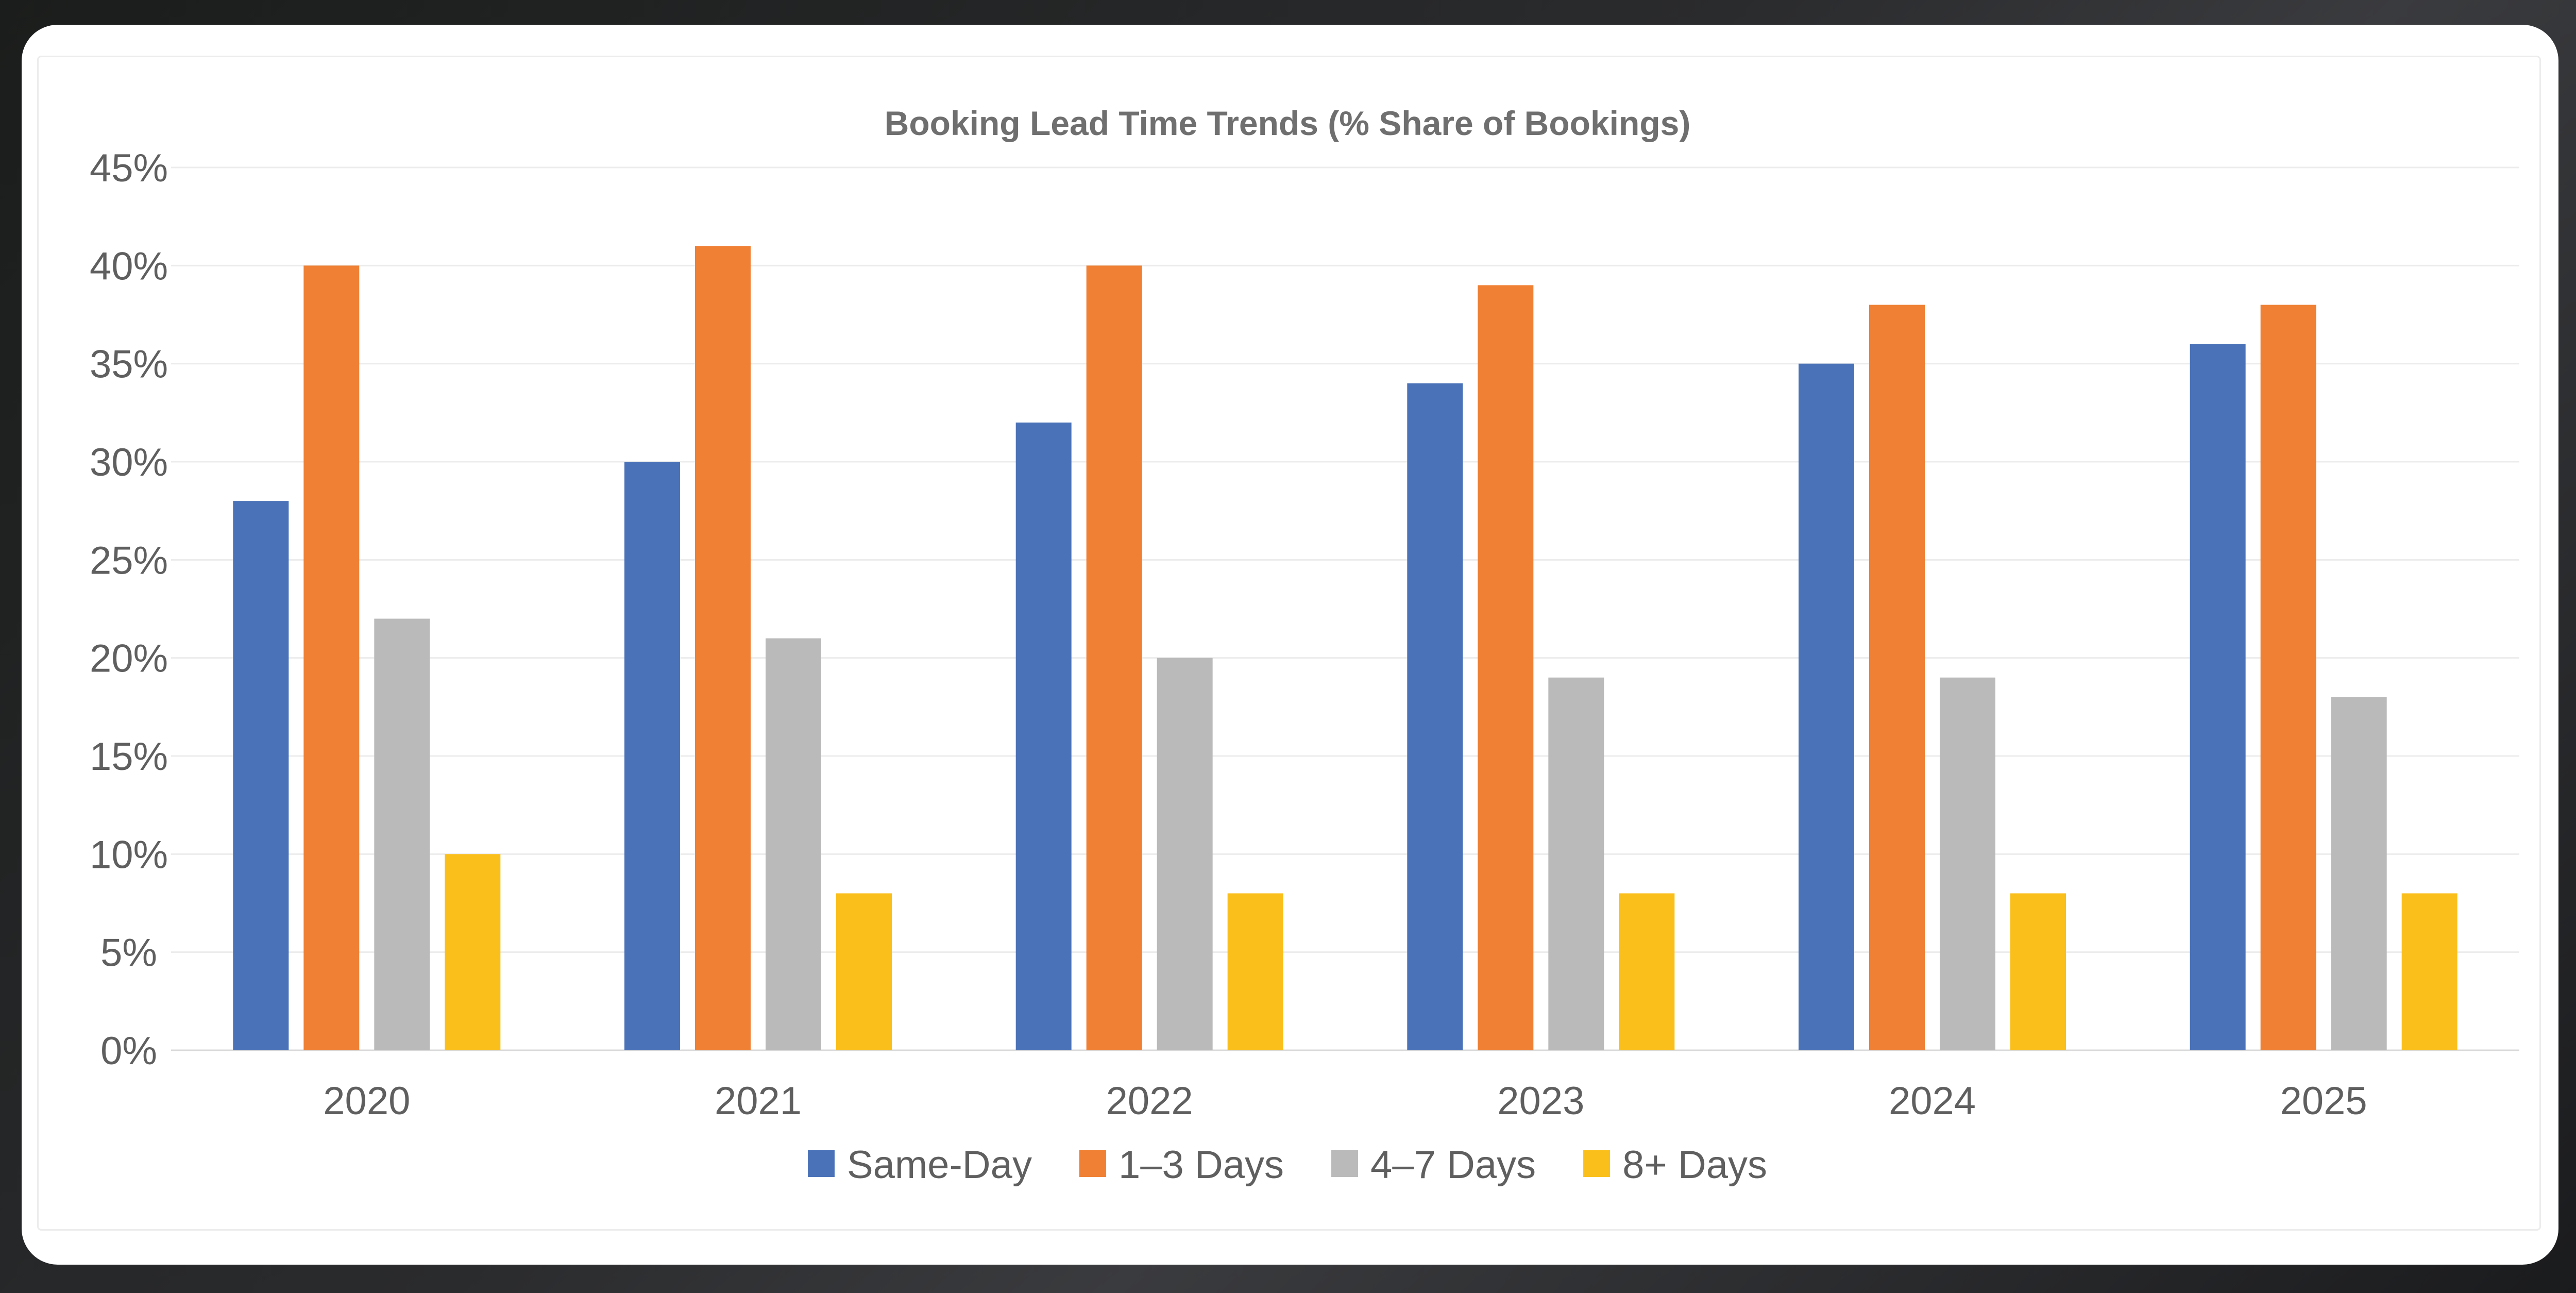 The image size is (2576, 1293). Describe the element at coordinates (1826, 706) in the screenshot. I see `bar-same-day-2024` at that location.